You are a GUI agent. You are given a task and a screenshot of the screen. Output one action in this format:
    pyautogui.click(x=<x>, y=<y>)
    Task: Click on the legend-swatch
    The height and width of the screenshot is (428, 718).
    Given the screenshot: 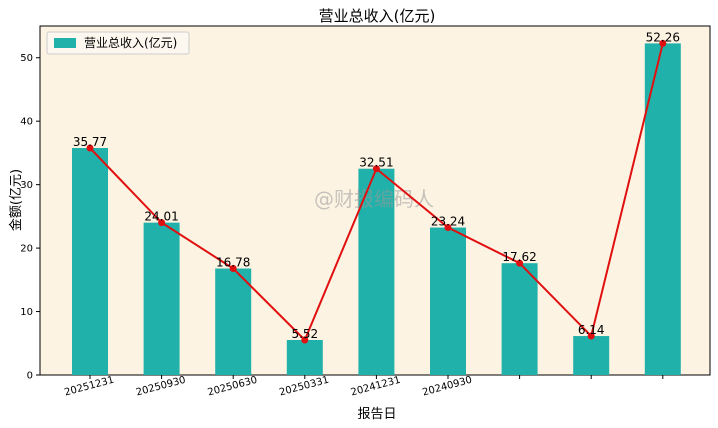 What is the action you would take?
    pyautogui.click(x=65, y=43)
    